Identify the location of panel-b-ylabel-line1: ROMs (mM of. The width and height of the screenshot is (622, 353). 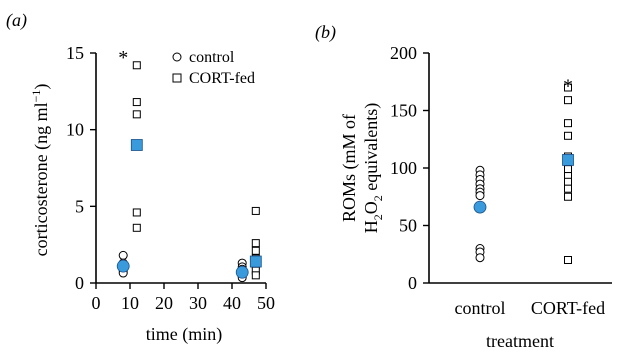
(349, 168).